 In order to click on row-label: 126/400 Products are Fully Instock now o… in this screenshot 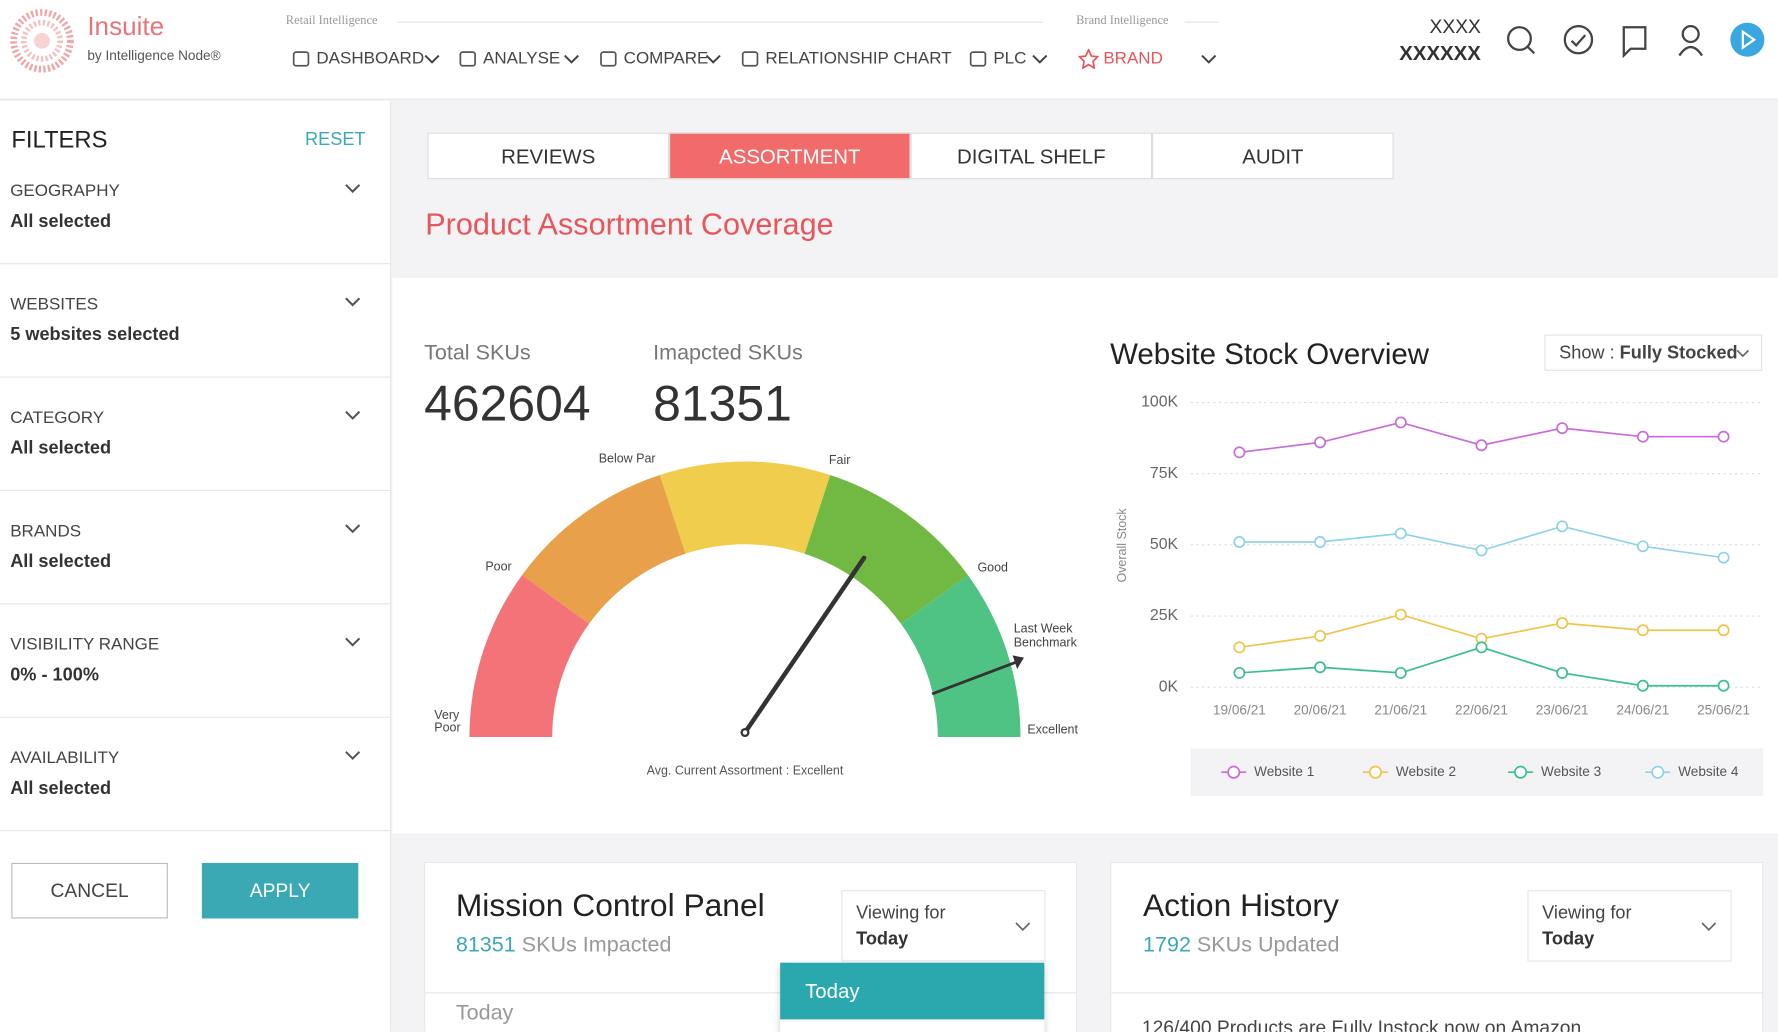, I will do `click(1361, 1024)`.